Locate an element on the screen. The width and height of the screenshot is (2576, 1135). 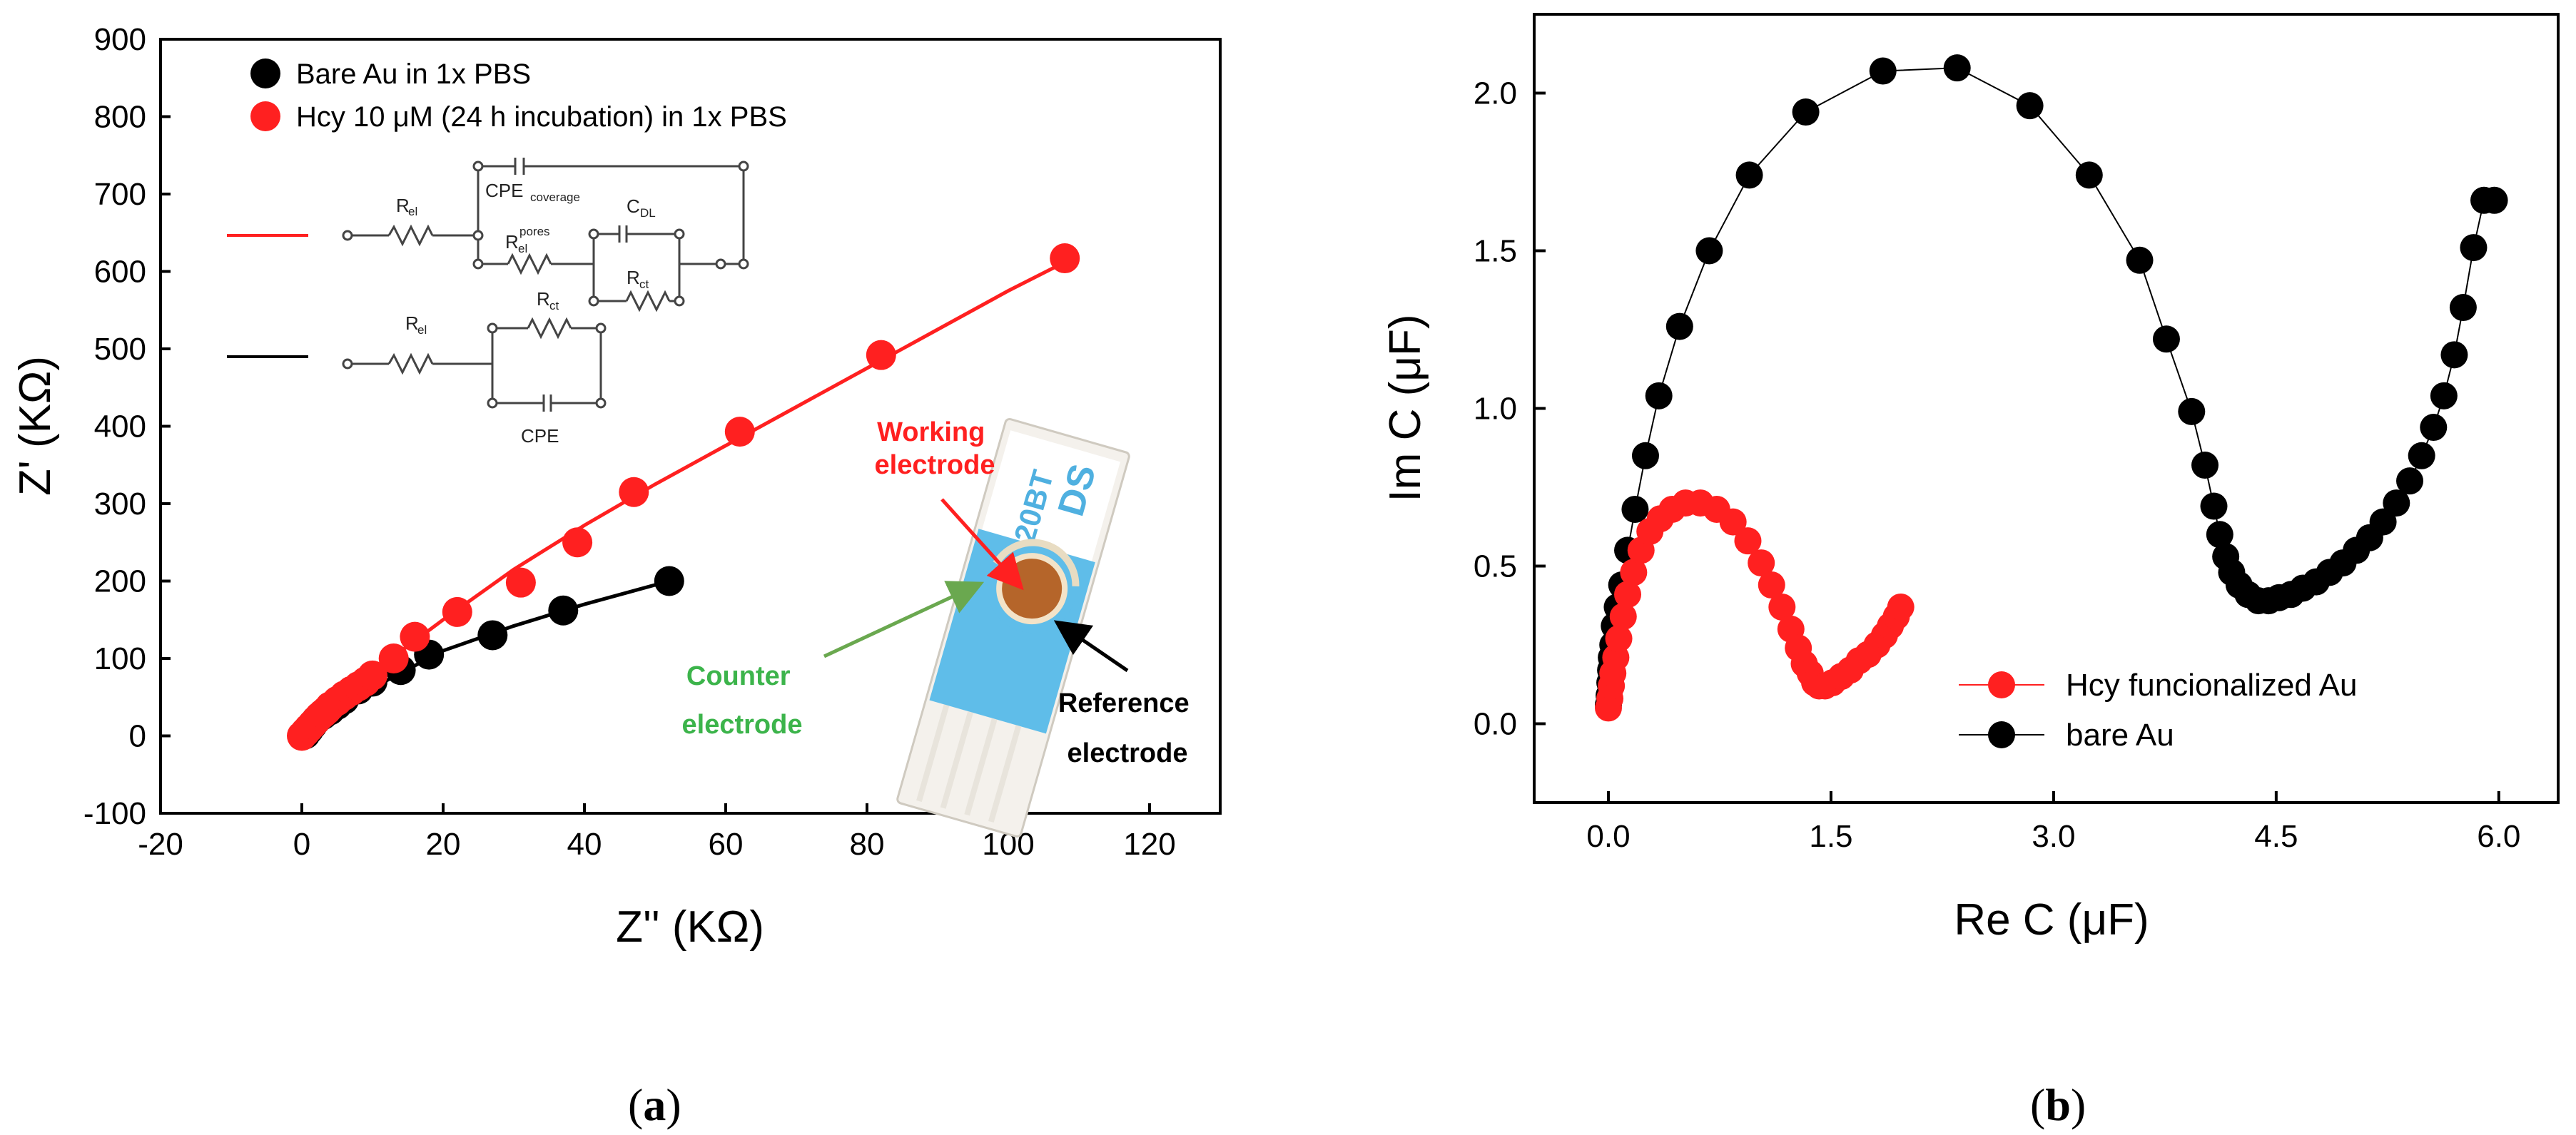
panel-b-x-tick-label: 0.0 is located at coordinates (1608, 837).